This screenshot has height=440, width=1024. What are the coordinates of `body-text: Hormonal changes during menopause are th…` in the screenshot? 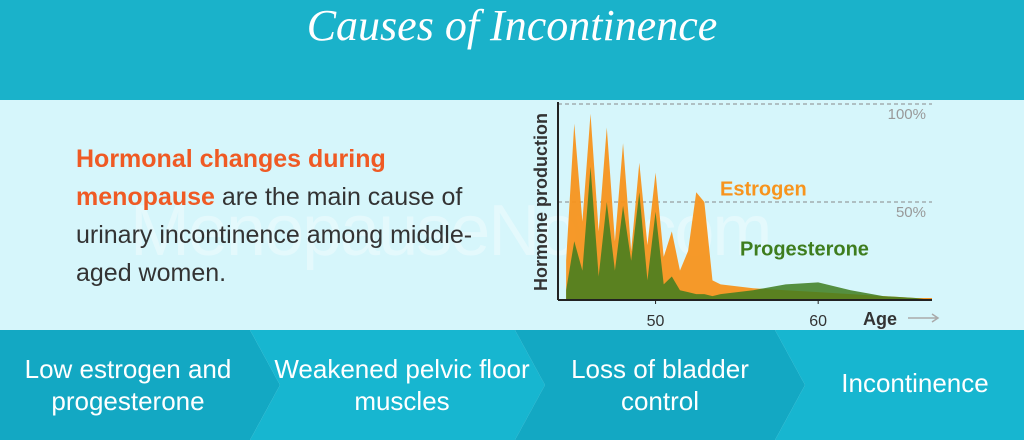 It's located at (276, 216).